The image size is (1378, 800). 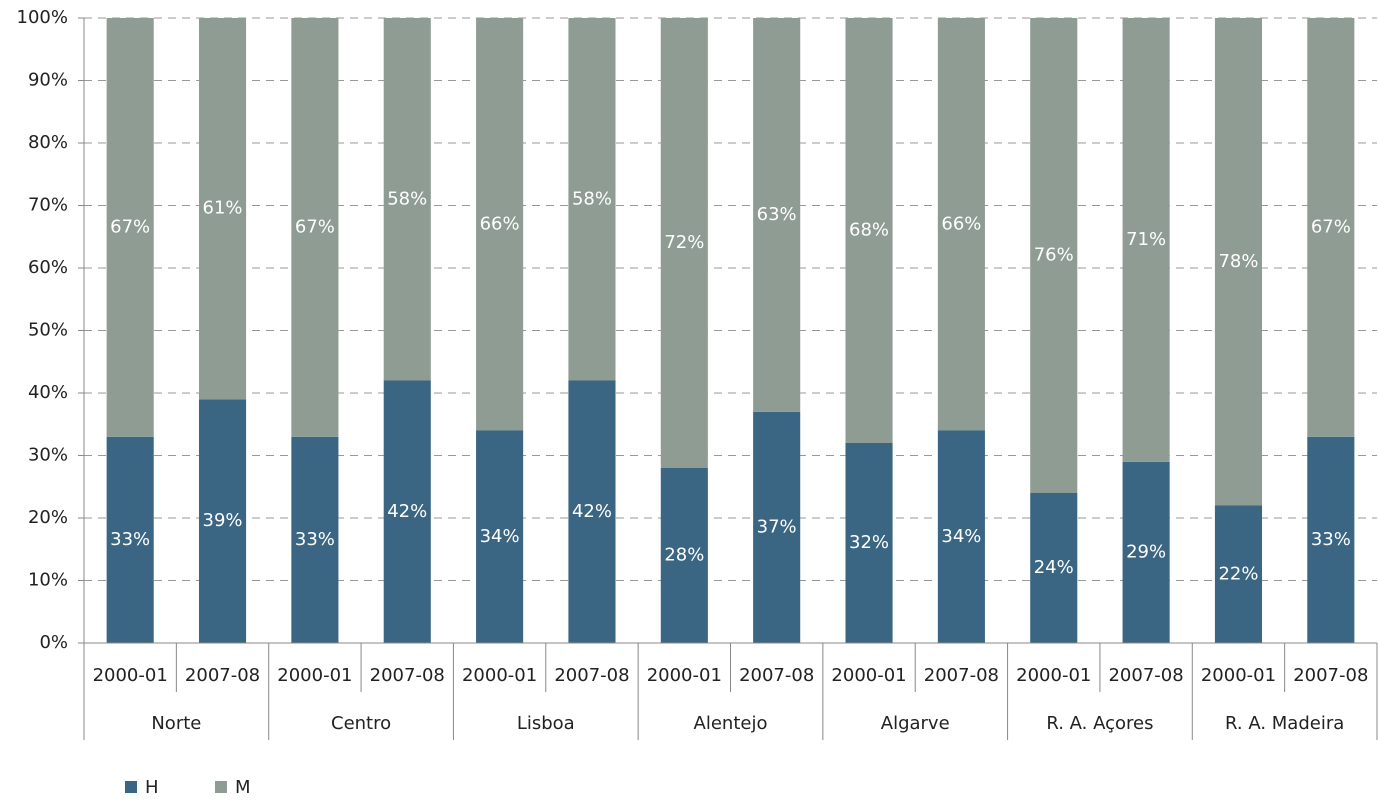 I want to click on y-tick-label: 30%, so click(x=48, y=455).